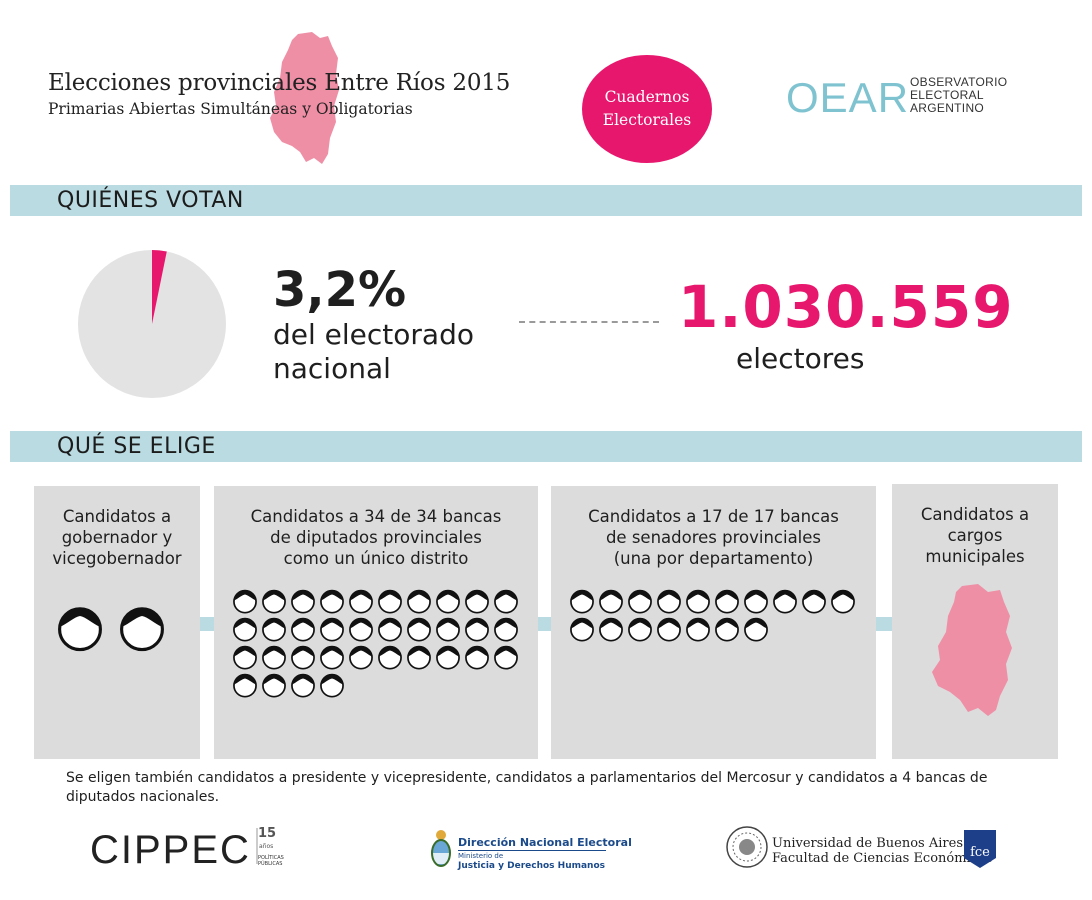 This screenshot has width=1092, height=900. Describe the element at coordinates (647, 109) in the screenshot. I see `cuadernos-electorales-badge: Cuadernos Electorales` at that location.